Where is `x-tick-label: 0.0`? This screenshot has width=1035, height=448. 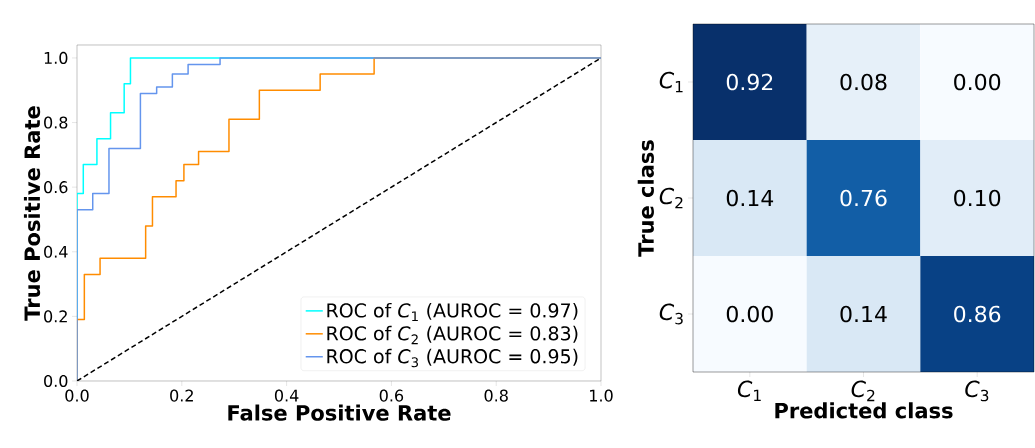 x-tick-label: 0.0 is located at coordinates (77, 395).